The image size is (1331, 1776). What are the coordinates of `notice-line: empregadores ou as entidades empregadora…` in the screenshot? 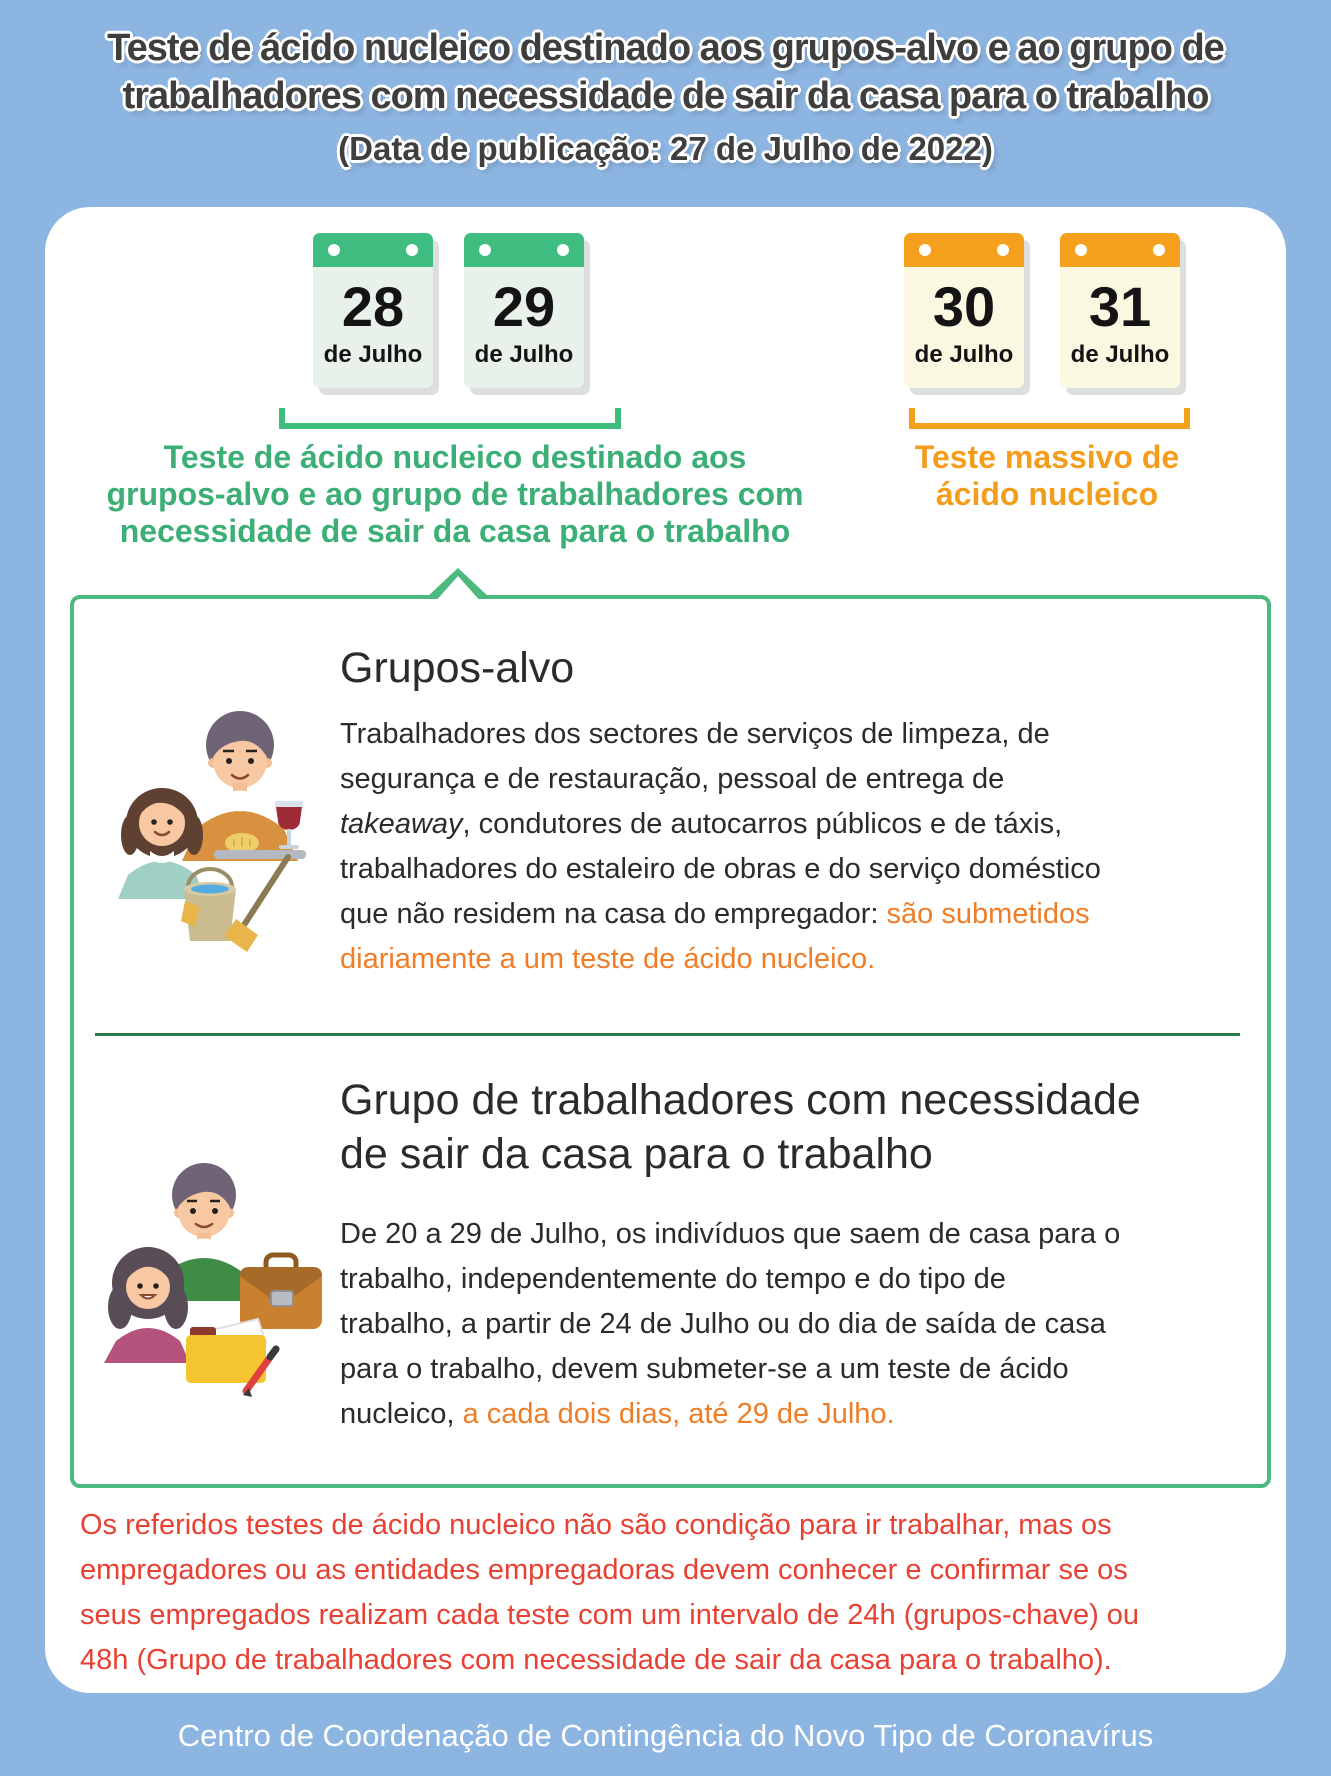 It's located at (604, 1570).